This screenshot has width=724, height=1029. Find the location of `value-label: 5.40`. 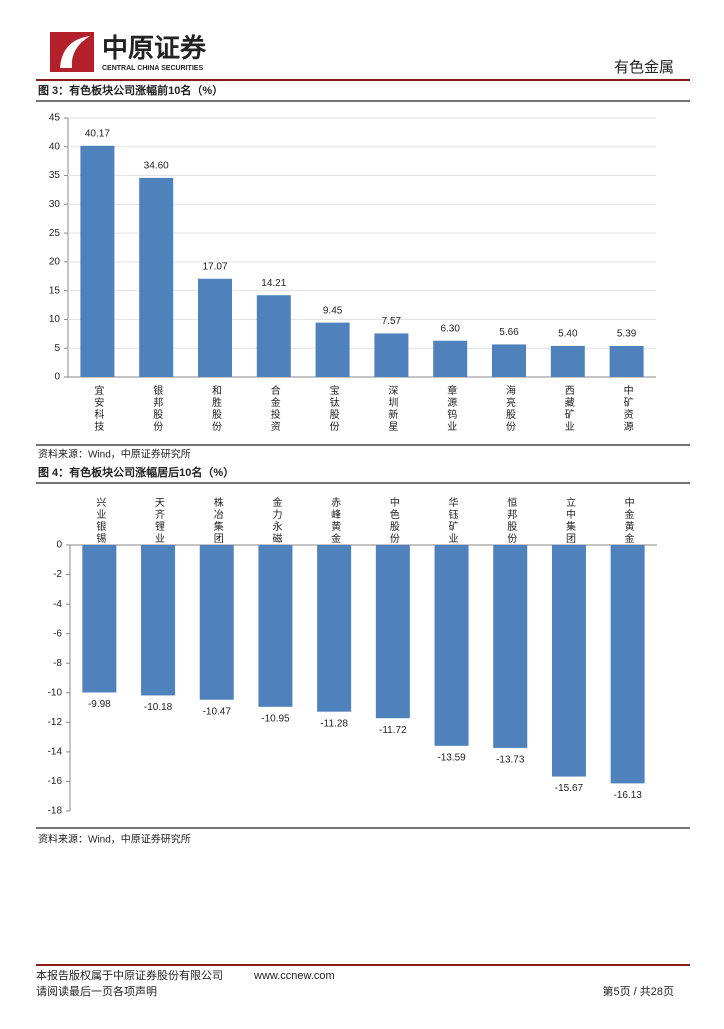

value-label: 5.40 is located at coordinates (568, 334).